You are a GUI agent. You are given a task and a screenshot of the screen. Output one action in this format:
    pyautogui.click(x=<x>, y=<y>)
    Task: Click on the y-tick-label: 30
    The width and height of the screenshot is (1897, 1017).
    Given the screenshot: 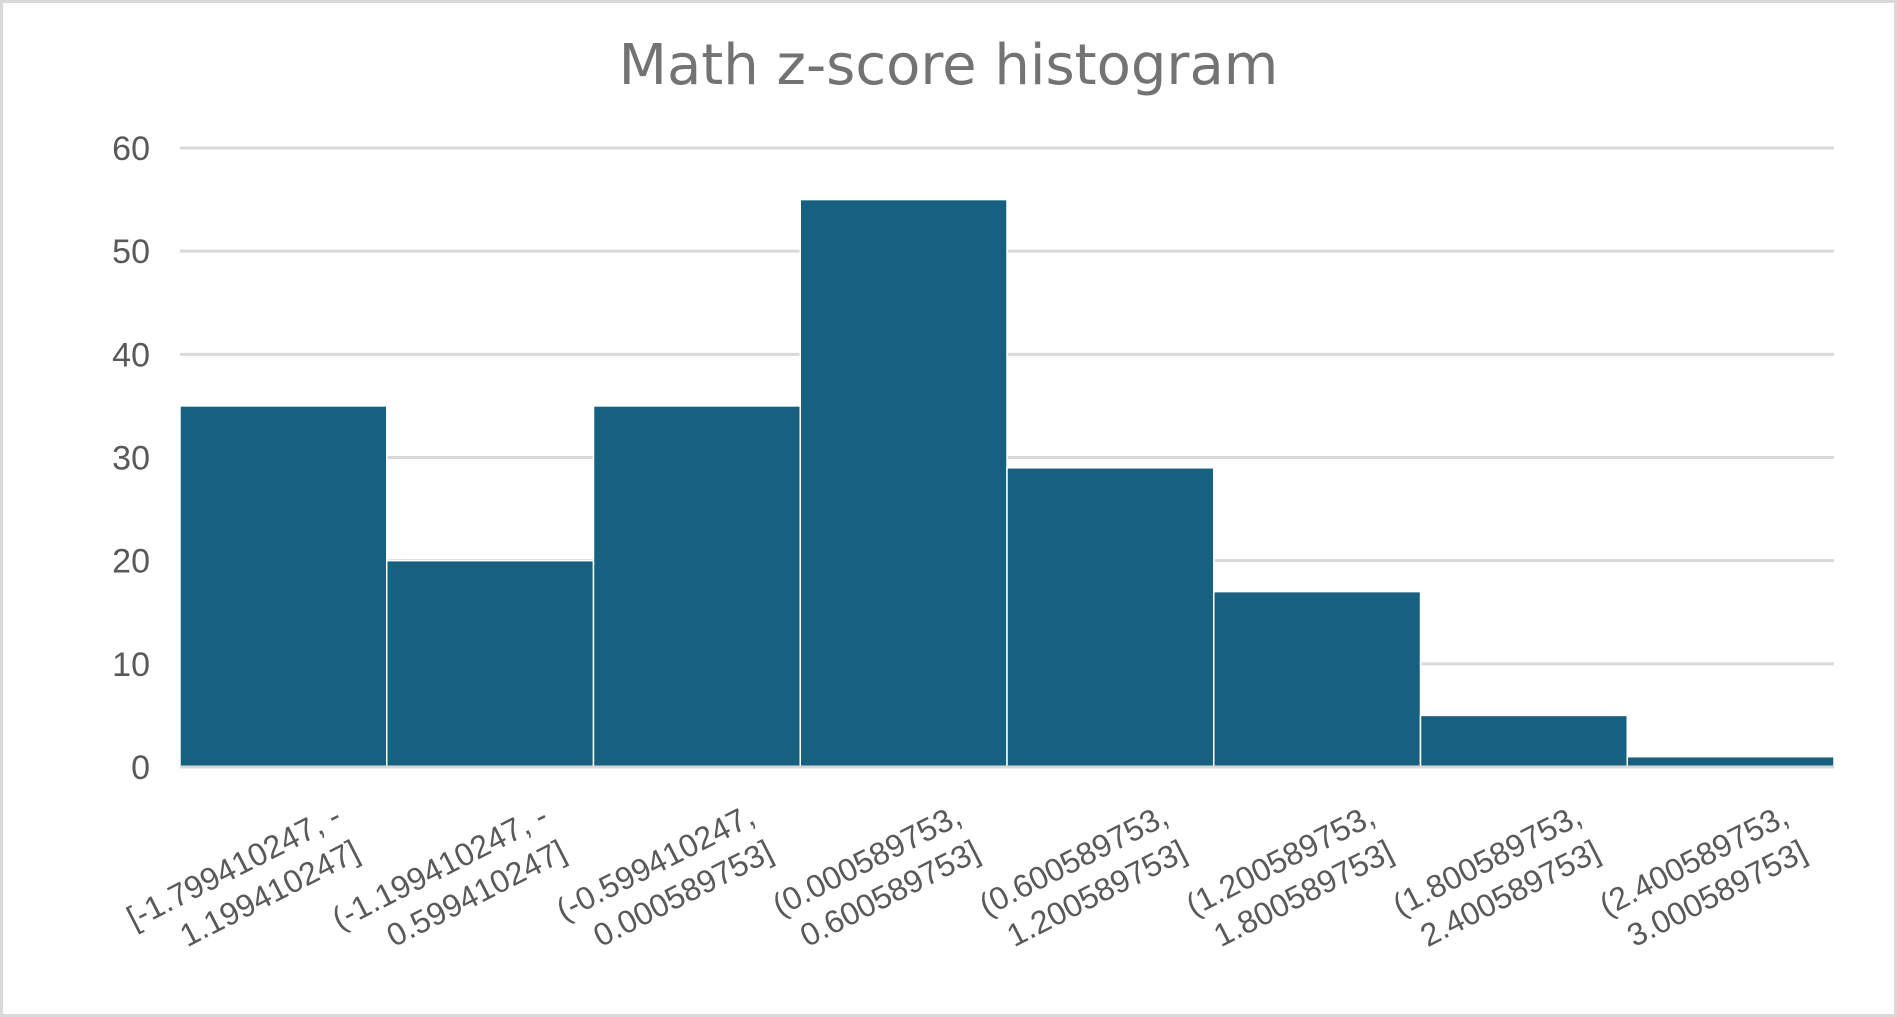 What is the action you would take?
    pyautogui.click(x=131, y=459)
    